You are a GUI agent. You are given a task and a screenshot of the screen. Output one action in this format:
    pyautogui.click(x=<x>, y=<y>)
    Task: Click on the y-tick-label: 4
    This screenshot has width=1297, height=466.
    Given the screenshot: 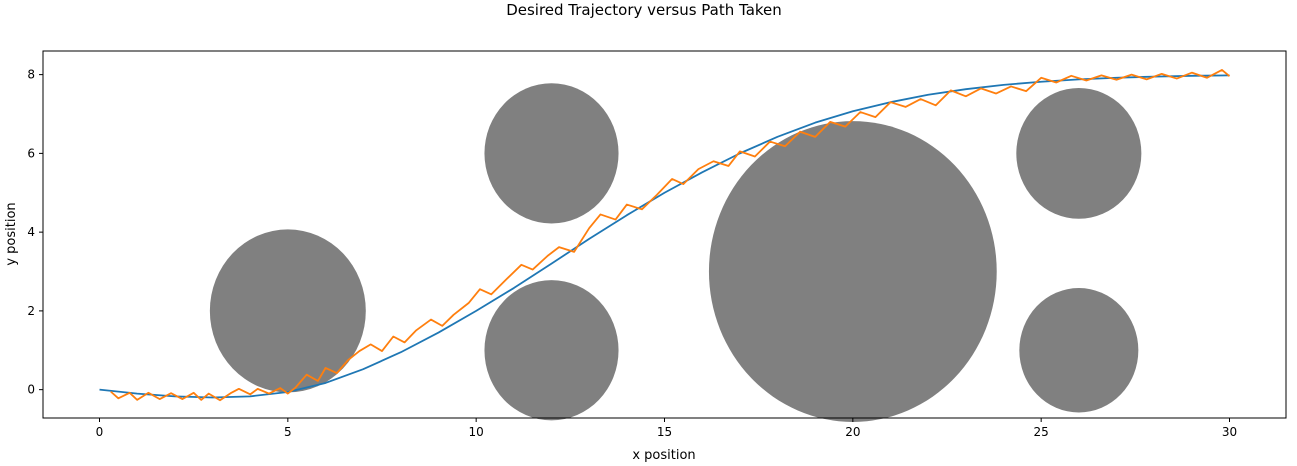 What is the action you would take?
    pyautogui.click(x=31, y=232)
    